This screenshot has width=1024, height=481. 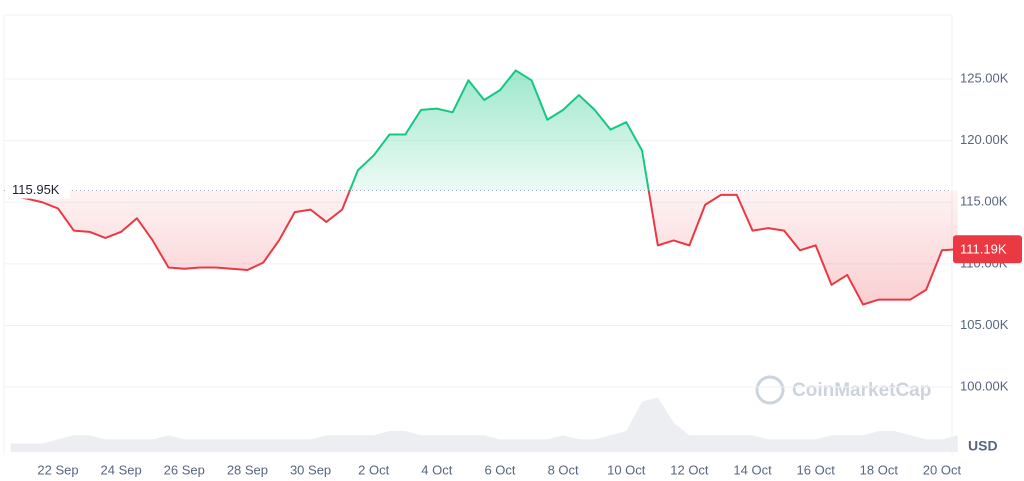 I want to click on volume-area, so click(x=484, y=424).